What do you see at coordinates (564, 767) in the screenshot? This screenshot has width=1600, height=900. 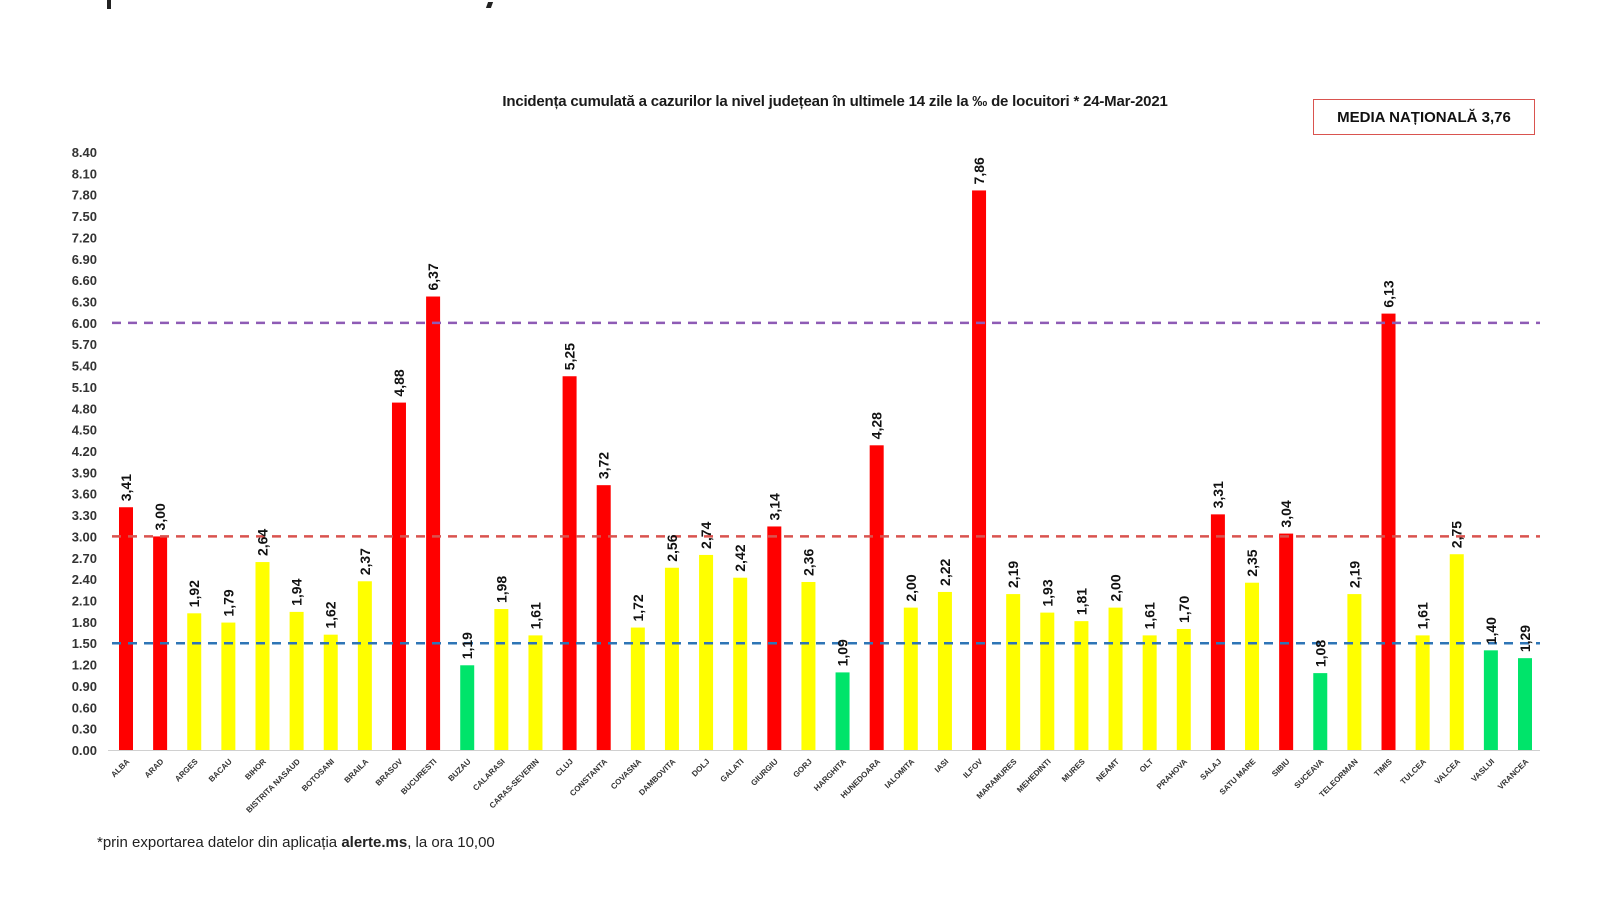 I see `x-tick-label: CLUJ` at bounding box center [564, 767].